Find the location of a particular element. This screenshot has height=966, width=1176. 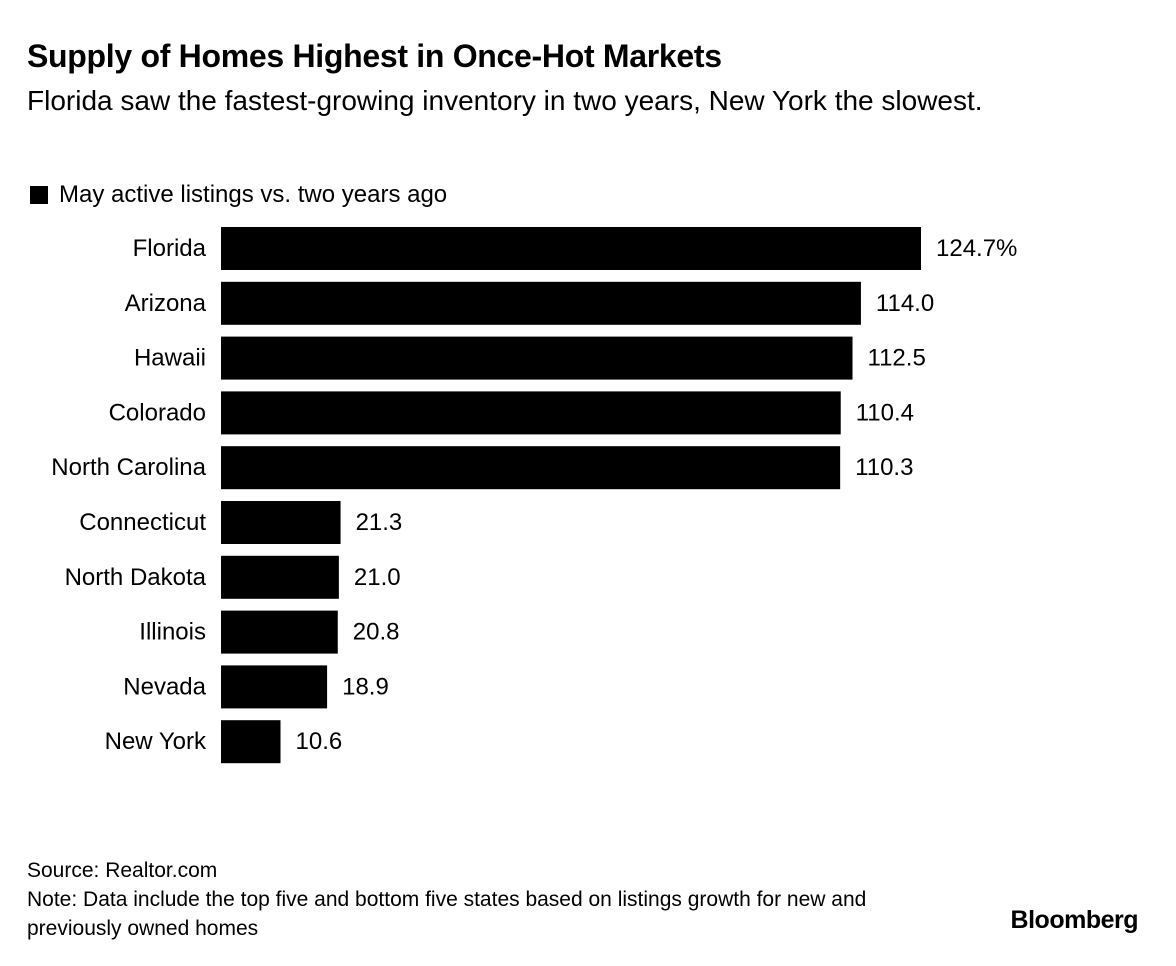

data-label: 110.4 is located at coordinates (885, 412).